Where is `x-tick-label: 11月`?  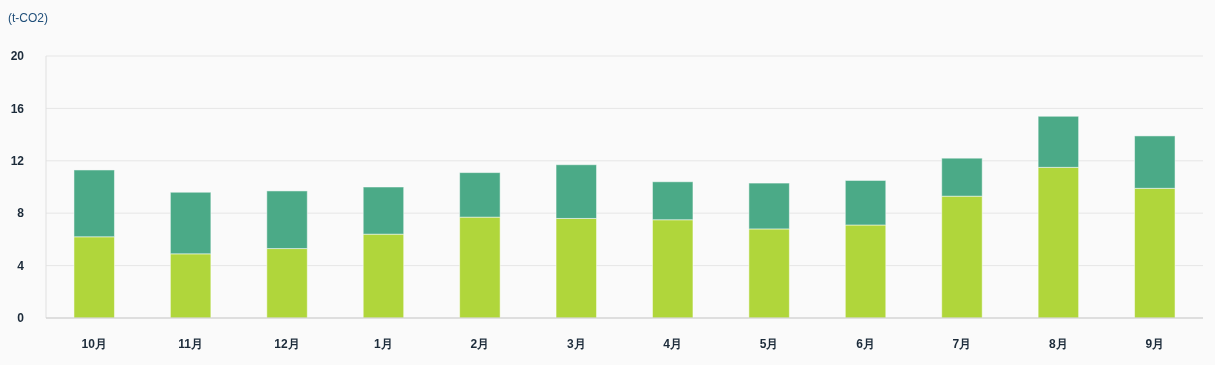
x-tick-label: 11月 is located at coordinates (190, 344).